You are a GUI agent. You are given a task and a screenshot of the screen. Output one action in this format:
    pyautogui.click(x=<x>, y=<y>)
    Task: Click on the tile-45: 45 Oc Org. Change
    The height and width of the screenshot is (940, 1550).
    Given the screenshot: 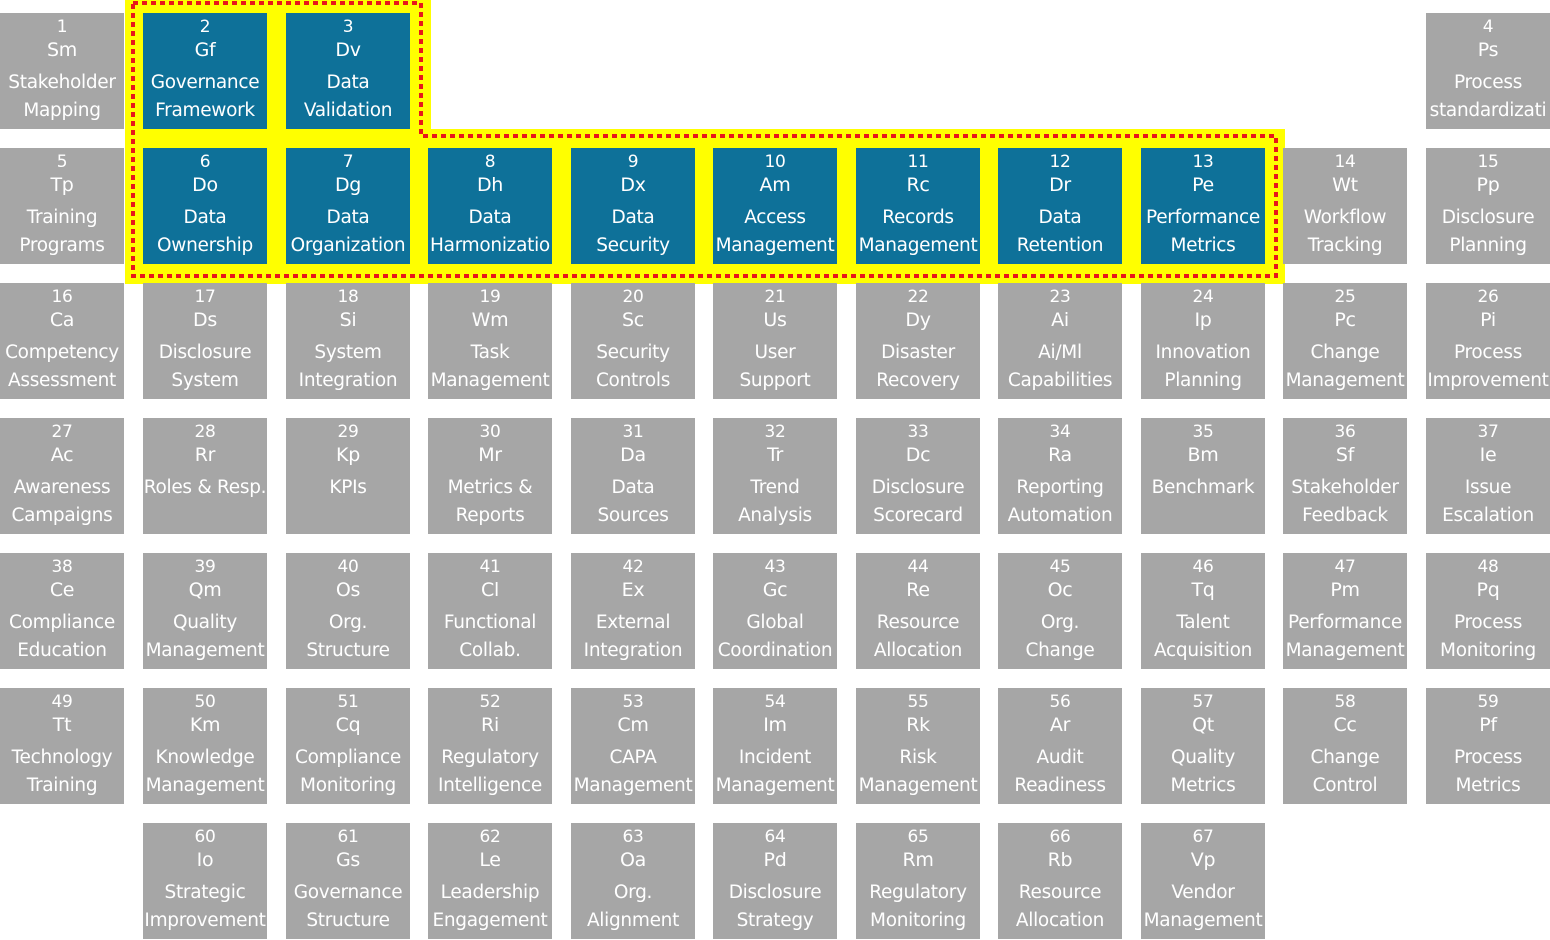 What is the action you would take?
    pyautogui.click(x=1060, y=611)
    